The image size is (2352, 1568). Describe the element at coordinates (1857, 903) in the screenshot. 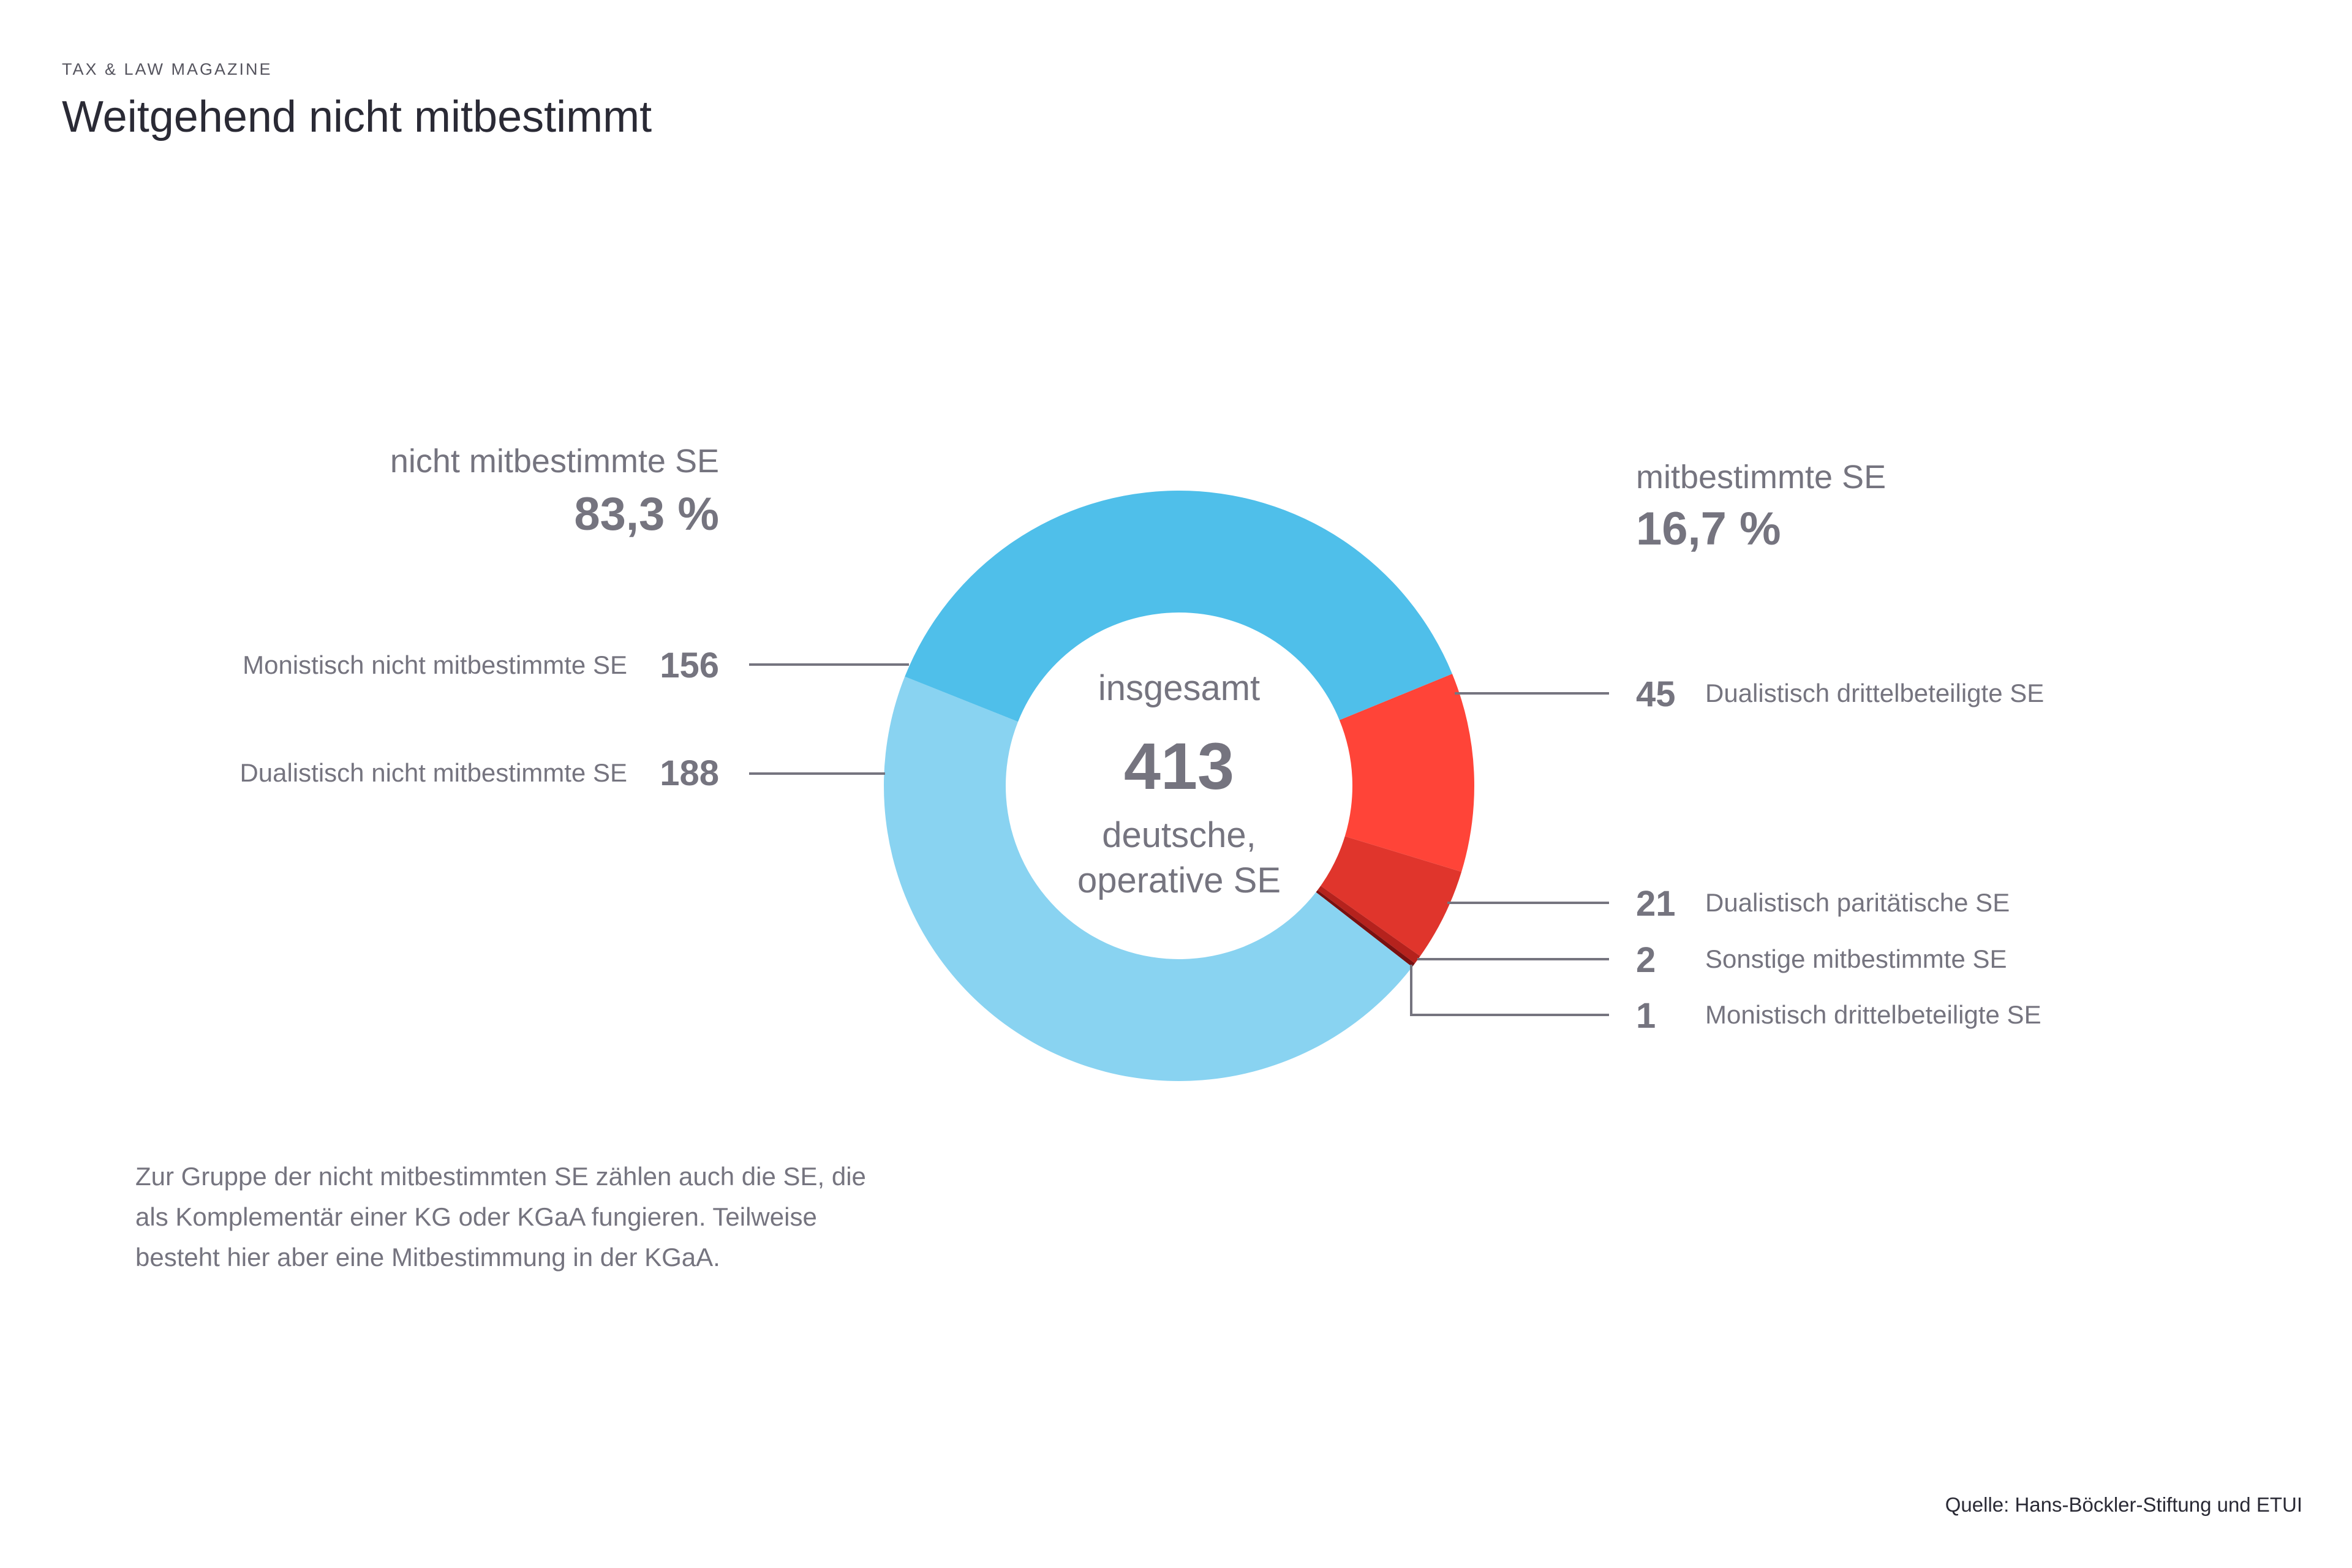

I see `slice-label: Dualistisch paritätische SE` at that location.